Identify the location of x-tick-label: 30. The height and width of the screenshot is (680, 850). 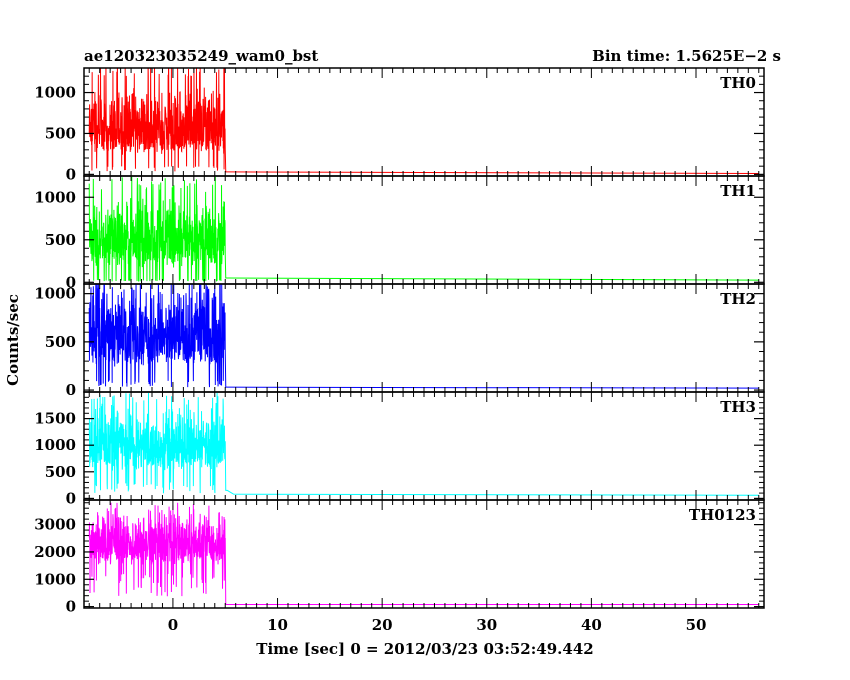
(486, 625).